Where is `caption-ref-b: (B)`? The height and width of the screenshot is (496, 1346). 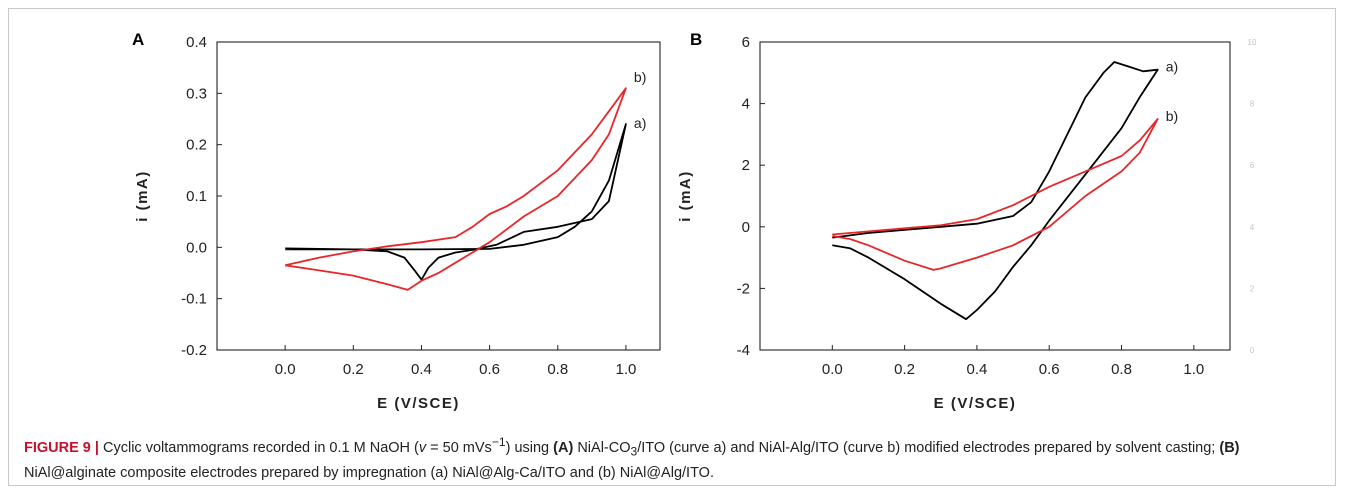 caption-ref-b: (B) is located at coordinates (1229, 447).